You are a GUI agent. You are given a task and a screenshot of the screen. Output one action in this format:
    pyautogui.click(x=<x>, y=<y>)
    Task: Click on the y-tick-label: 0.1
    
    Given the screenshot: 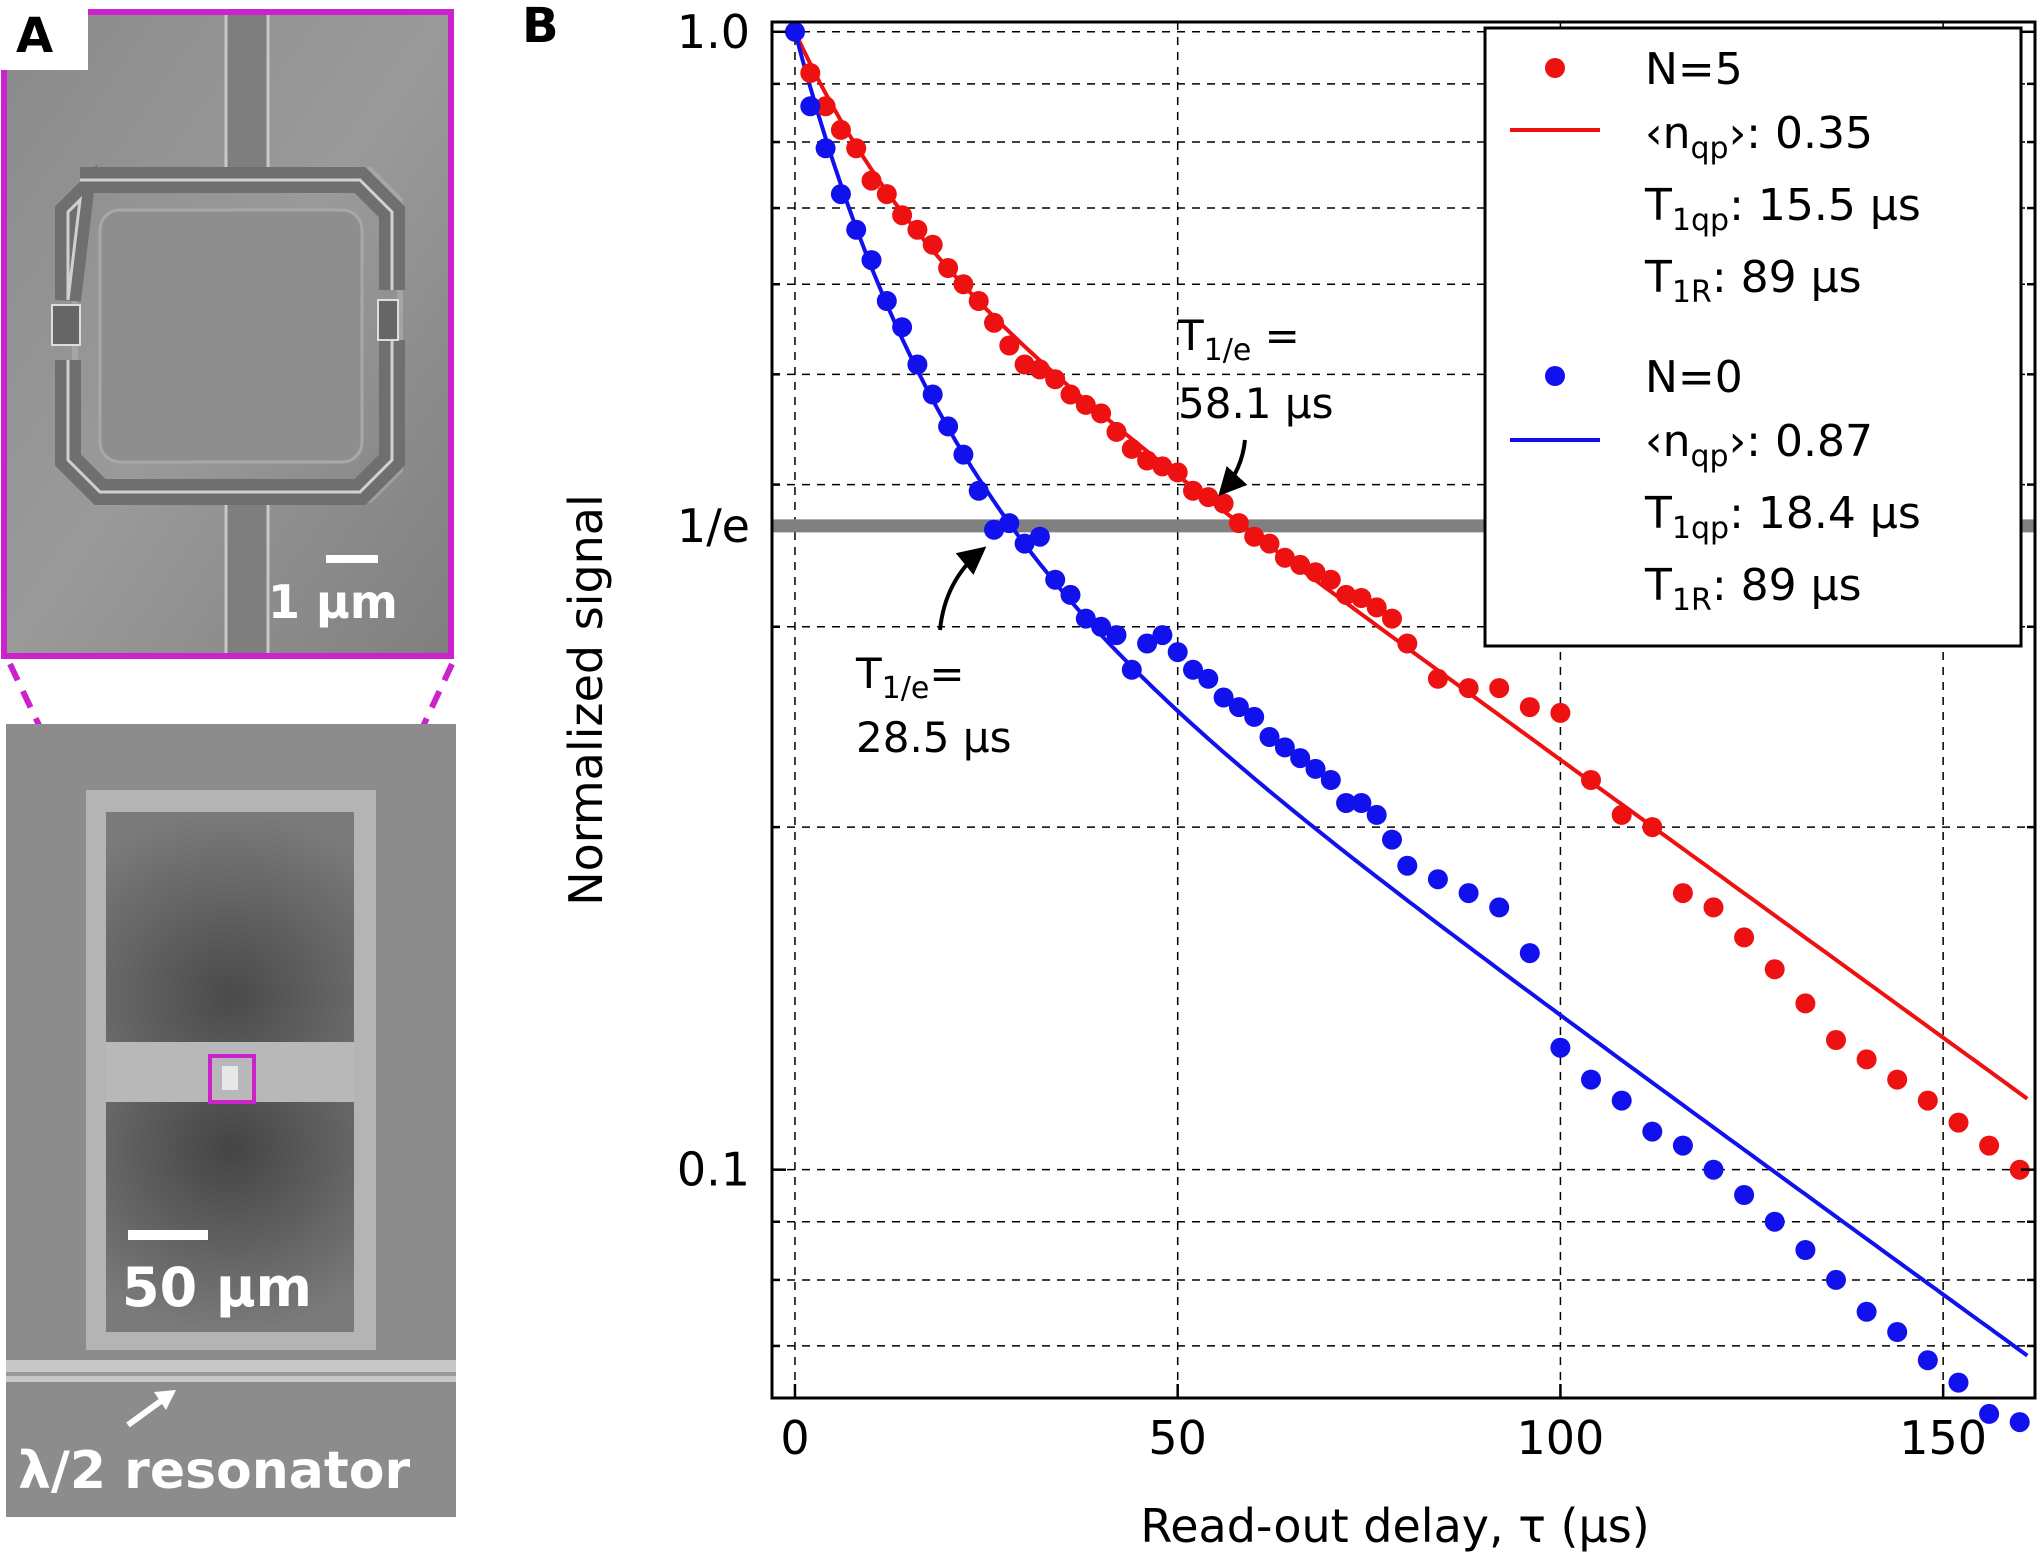 What is the action you would take?
    pyautogui.click(x=713, y=1170)
    